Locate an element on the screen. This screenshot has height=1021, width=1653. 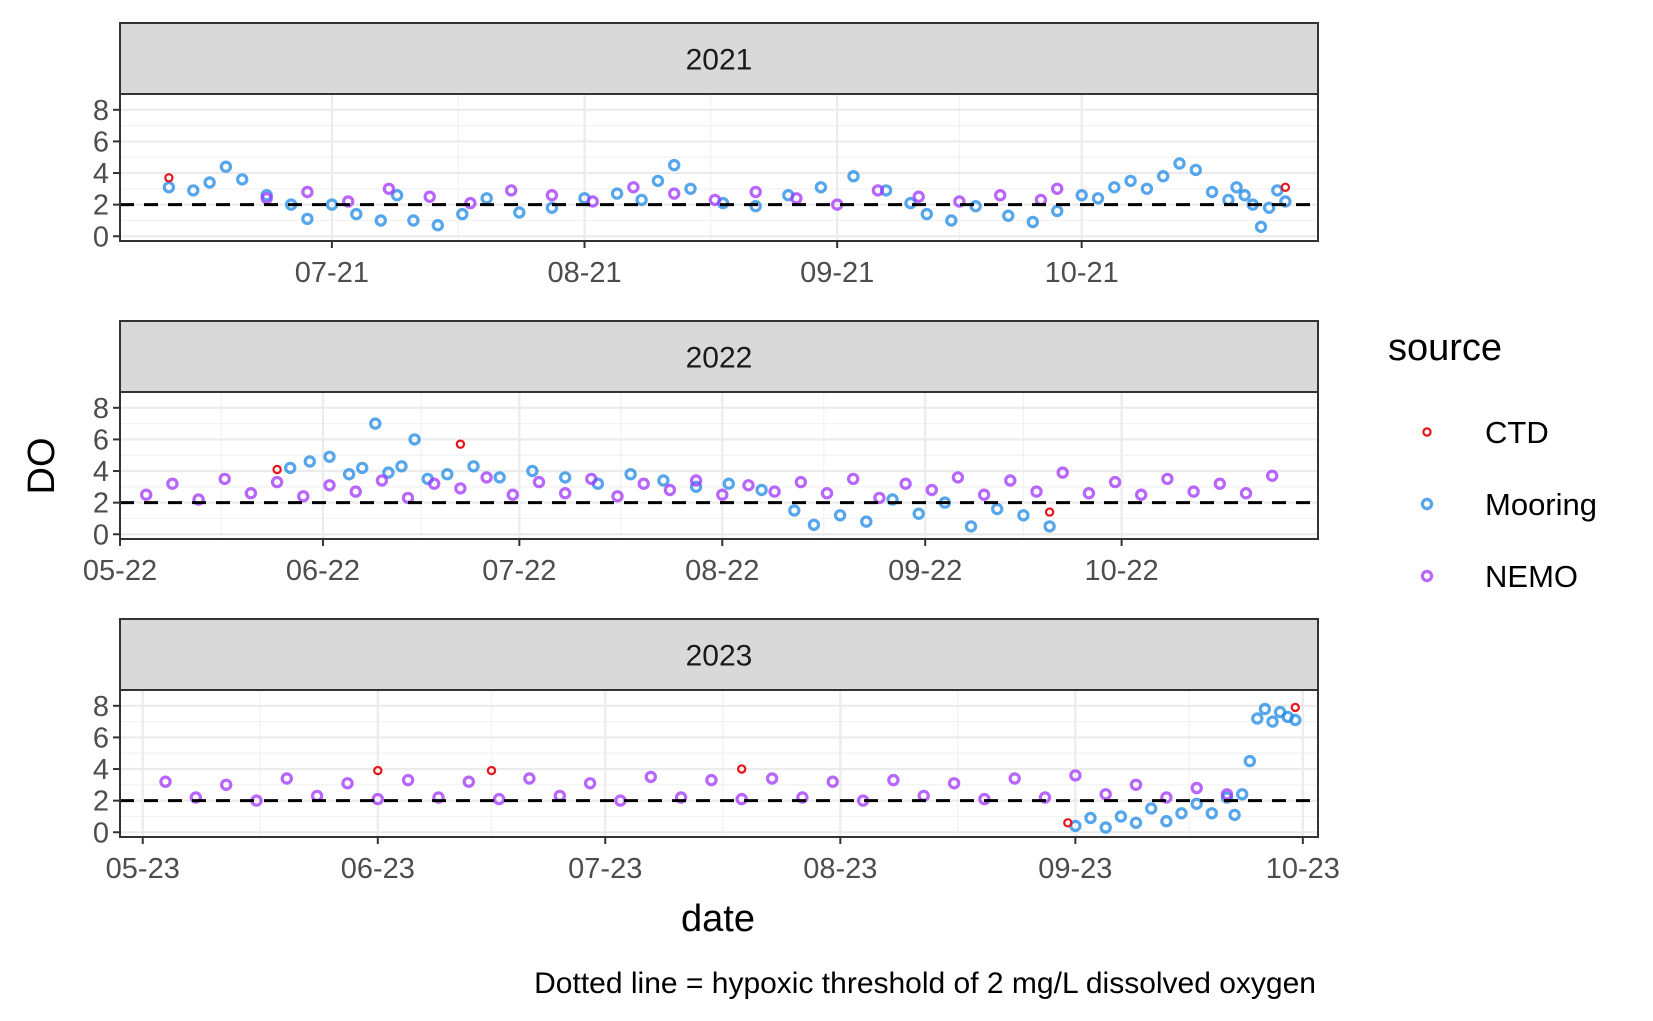
x-tick-label: 09-23 is located at coordinates (1075, 869).